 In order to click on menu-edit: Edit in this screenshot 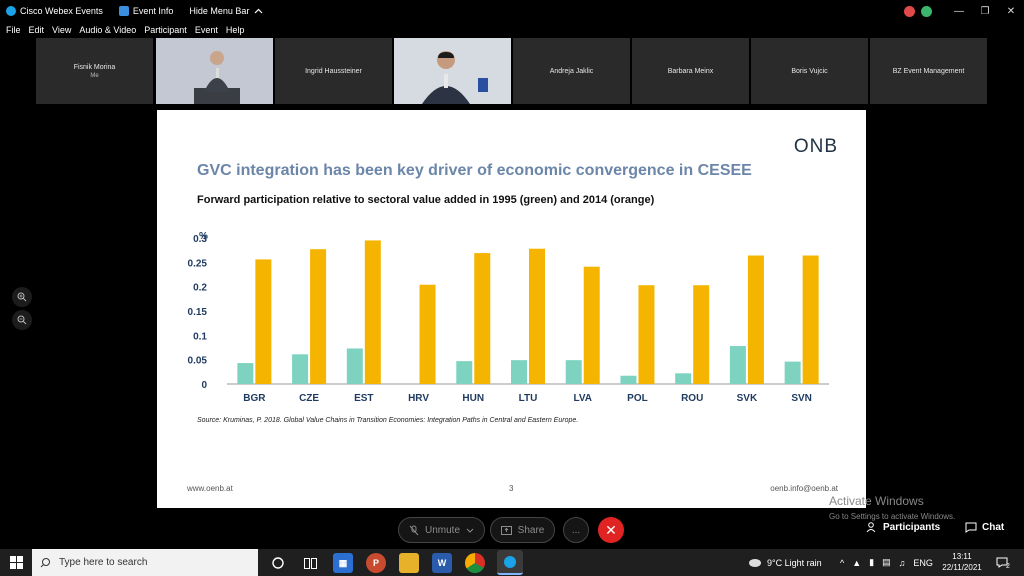, I will do `click(36, 30)`.